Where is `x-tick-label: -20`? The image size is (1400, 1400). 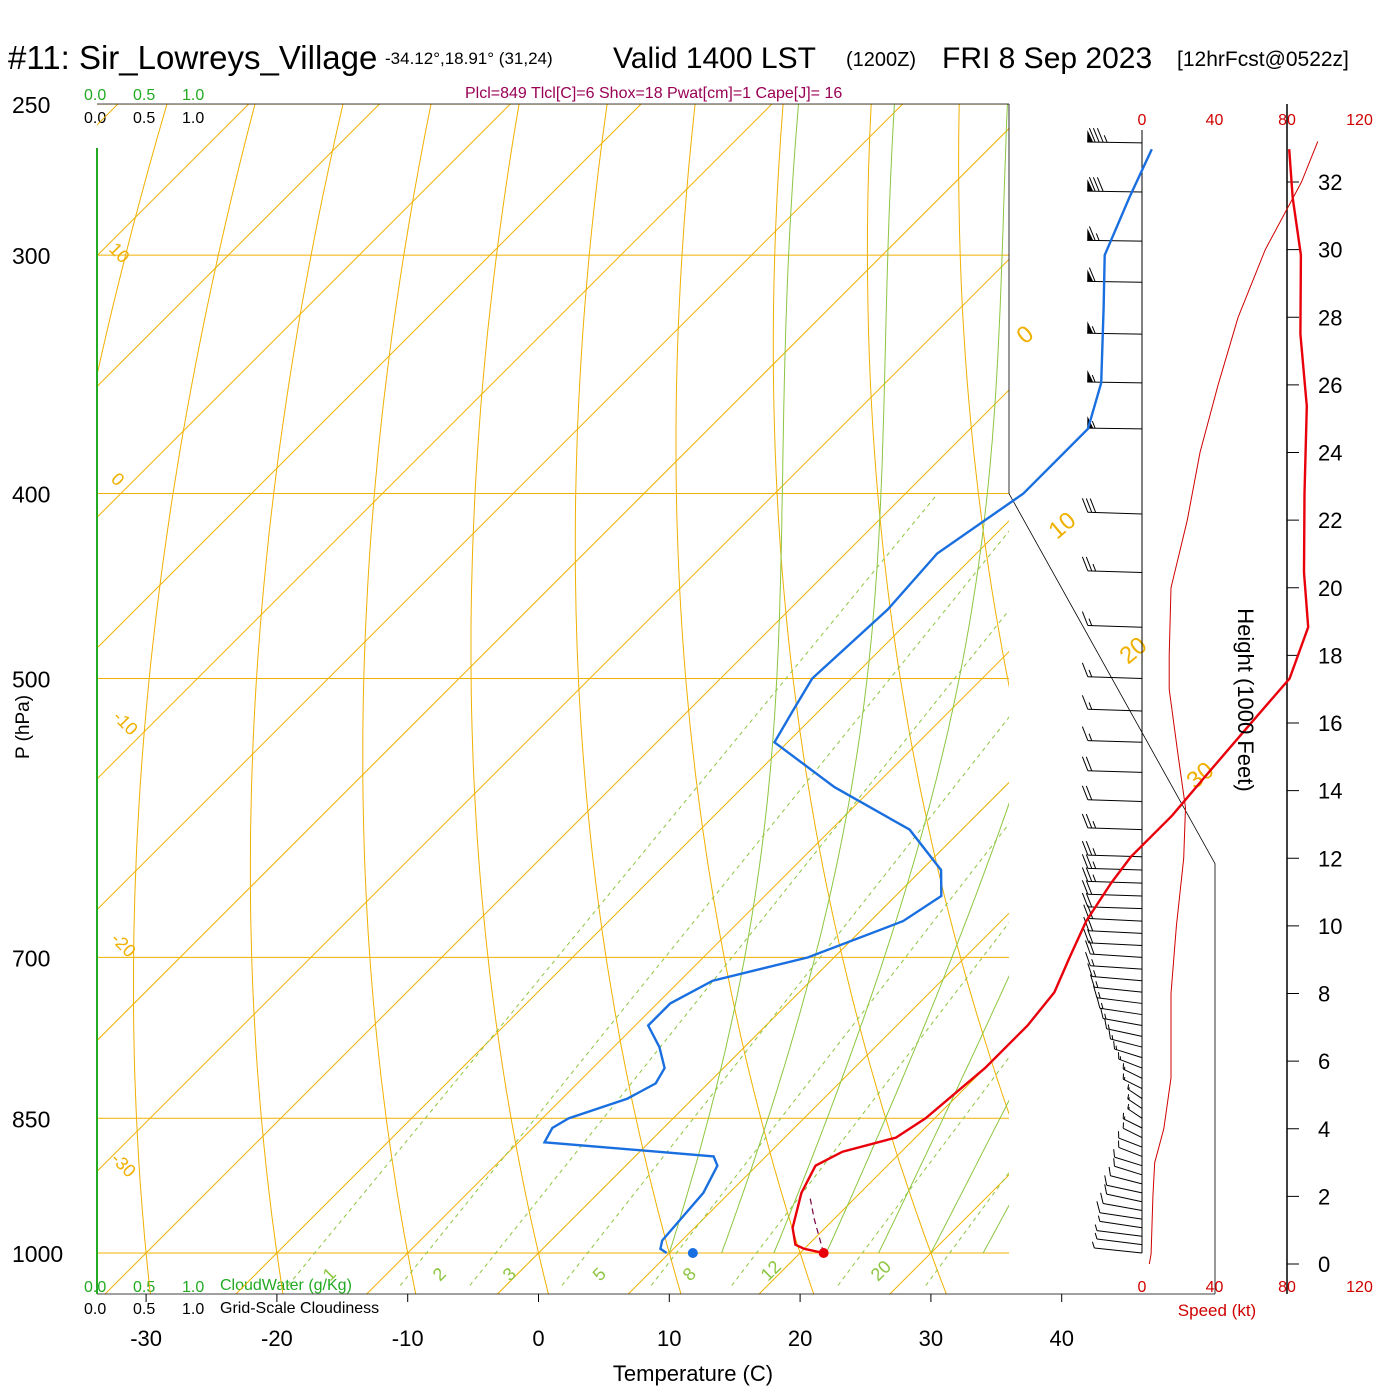 x-tick-label: -20 is located at coordinates (277, 1338).